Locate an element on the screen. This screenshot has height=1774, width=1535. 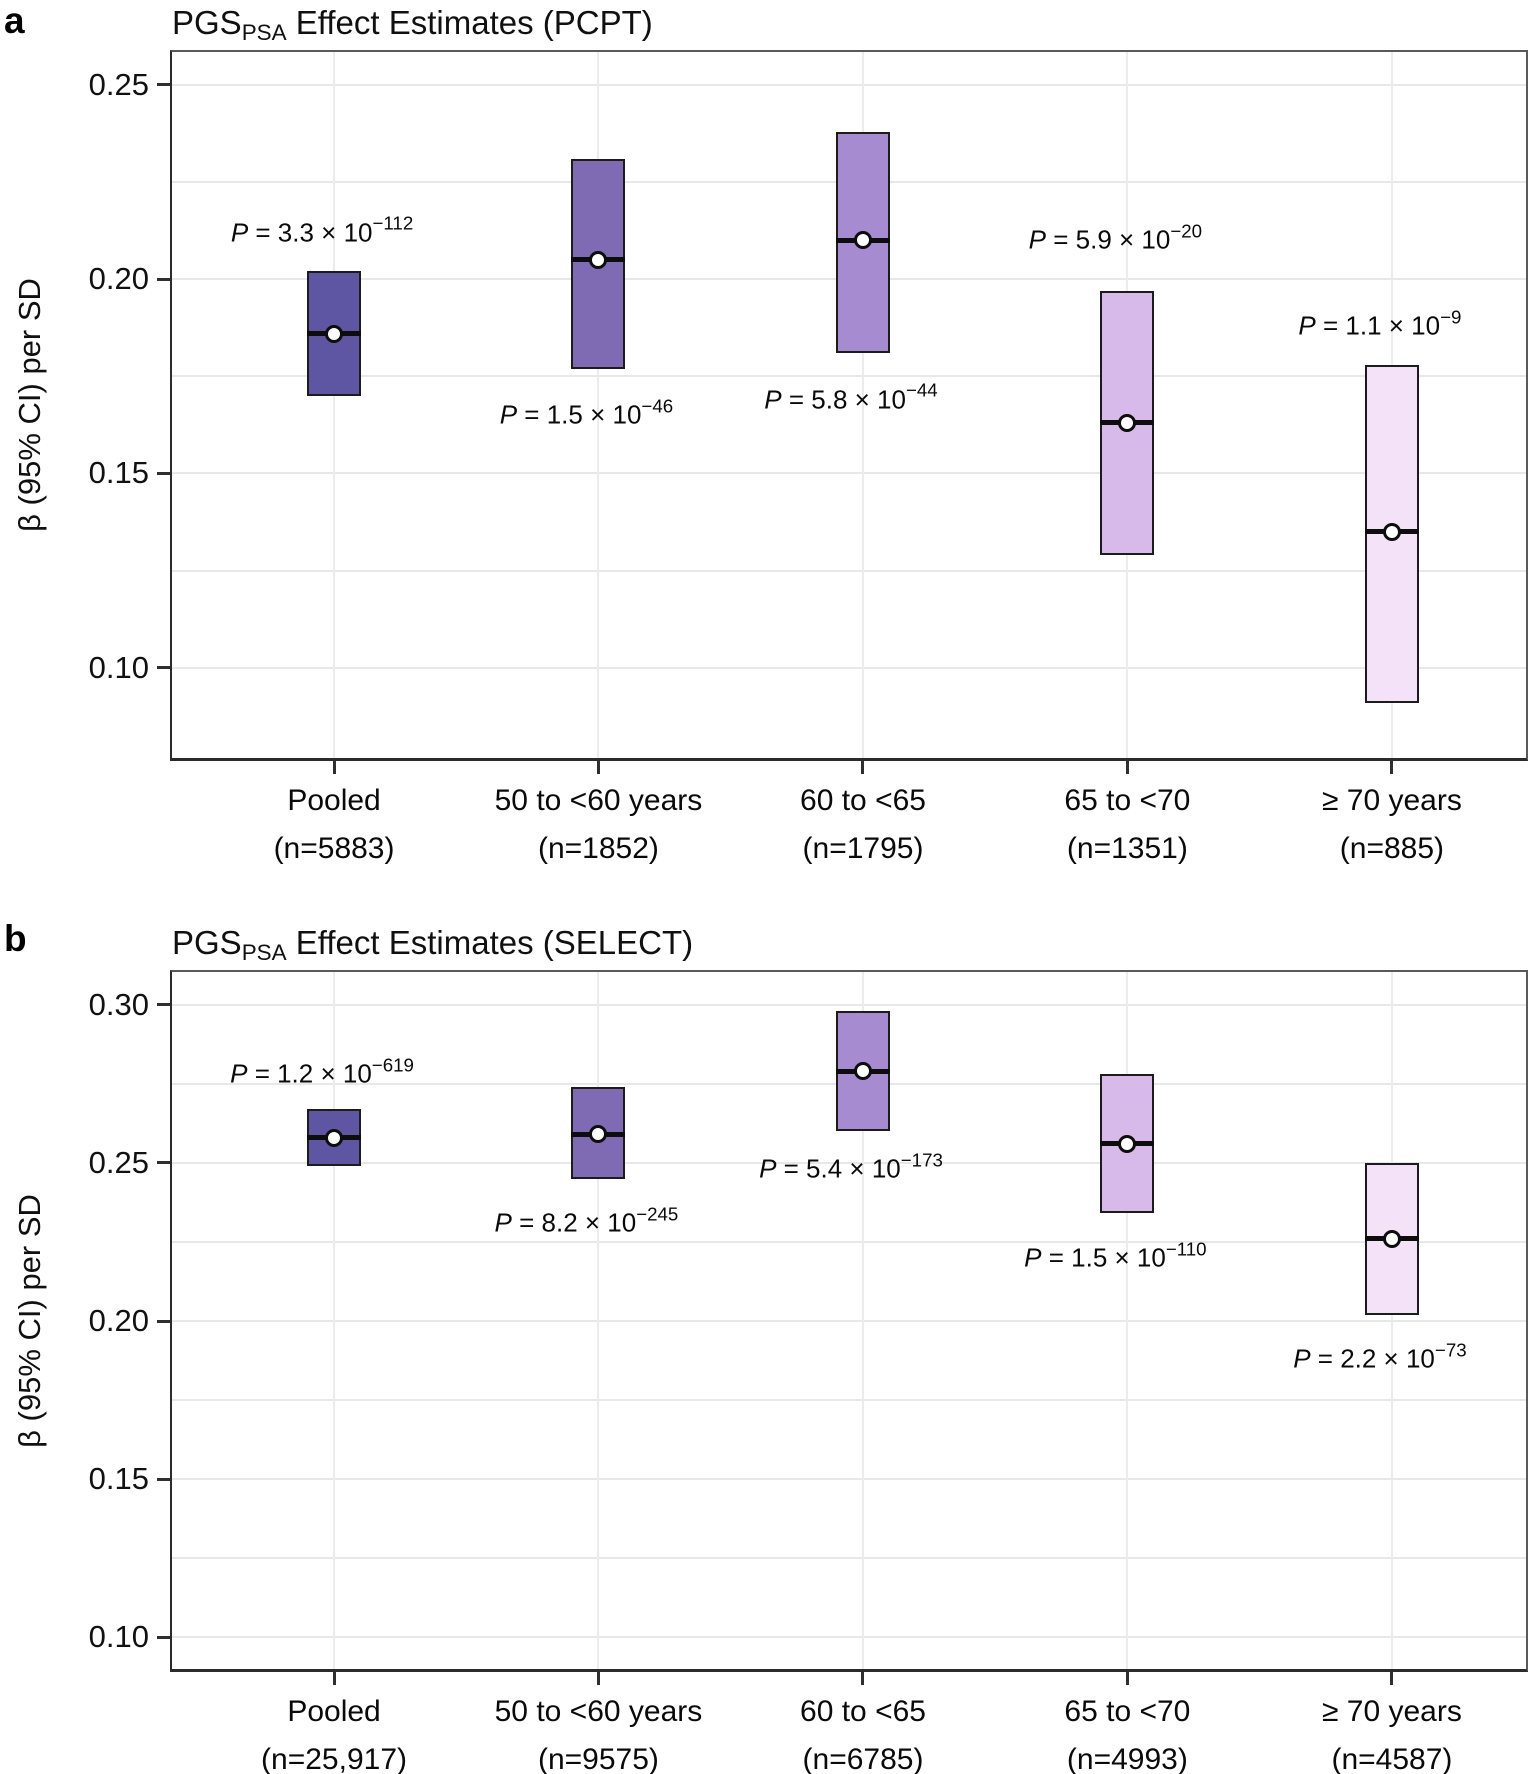
p-value-base: = 5.9 × 10 is located at coordinates (1108, 239).